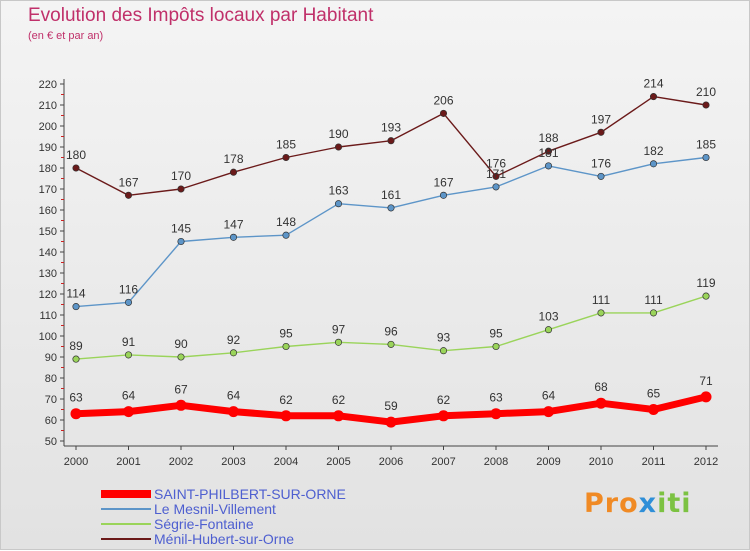 This screenshot has height=551, width=750. Describe the element at coordinates (391, 331) in the screenshot. I see `data-label: 96` at that location.